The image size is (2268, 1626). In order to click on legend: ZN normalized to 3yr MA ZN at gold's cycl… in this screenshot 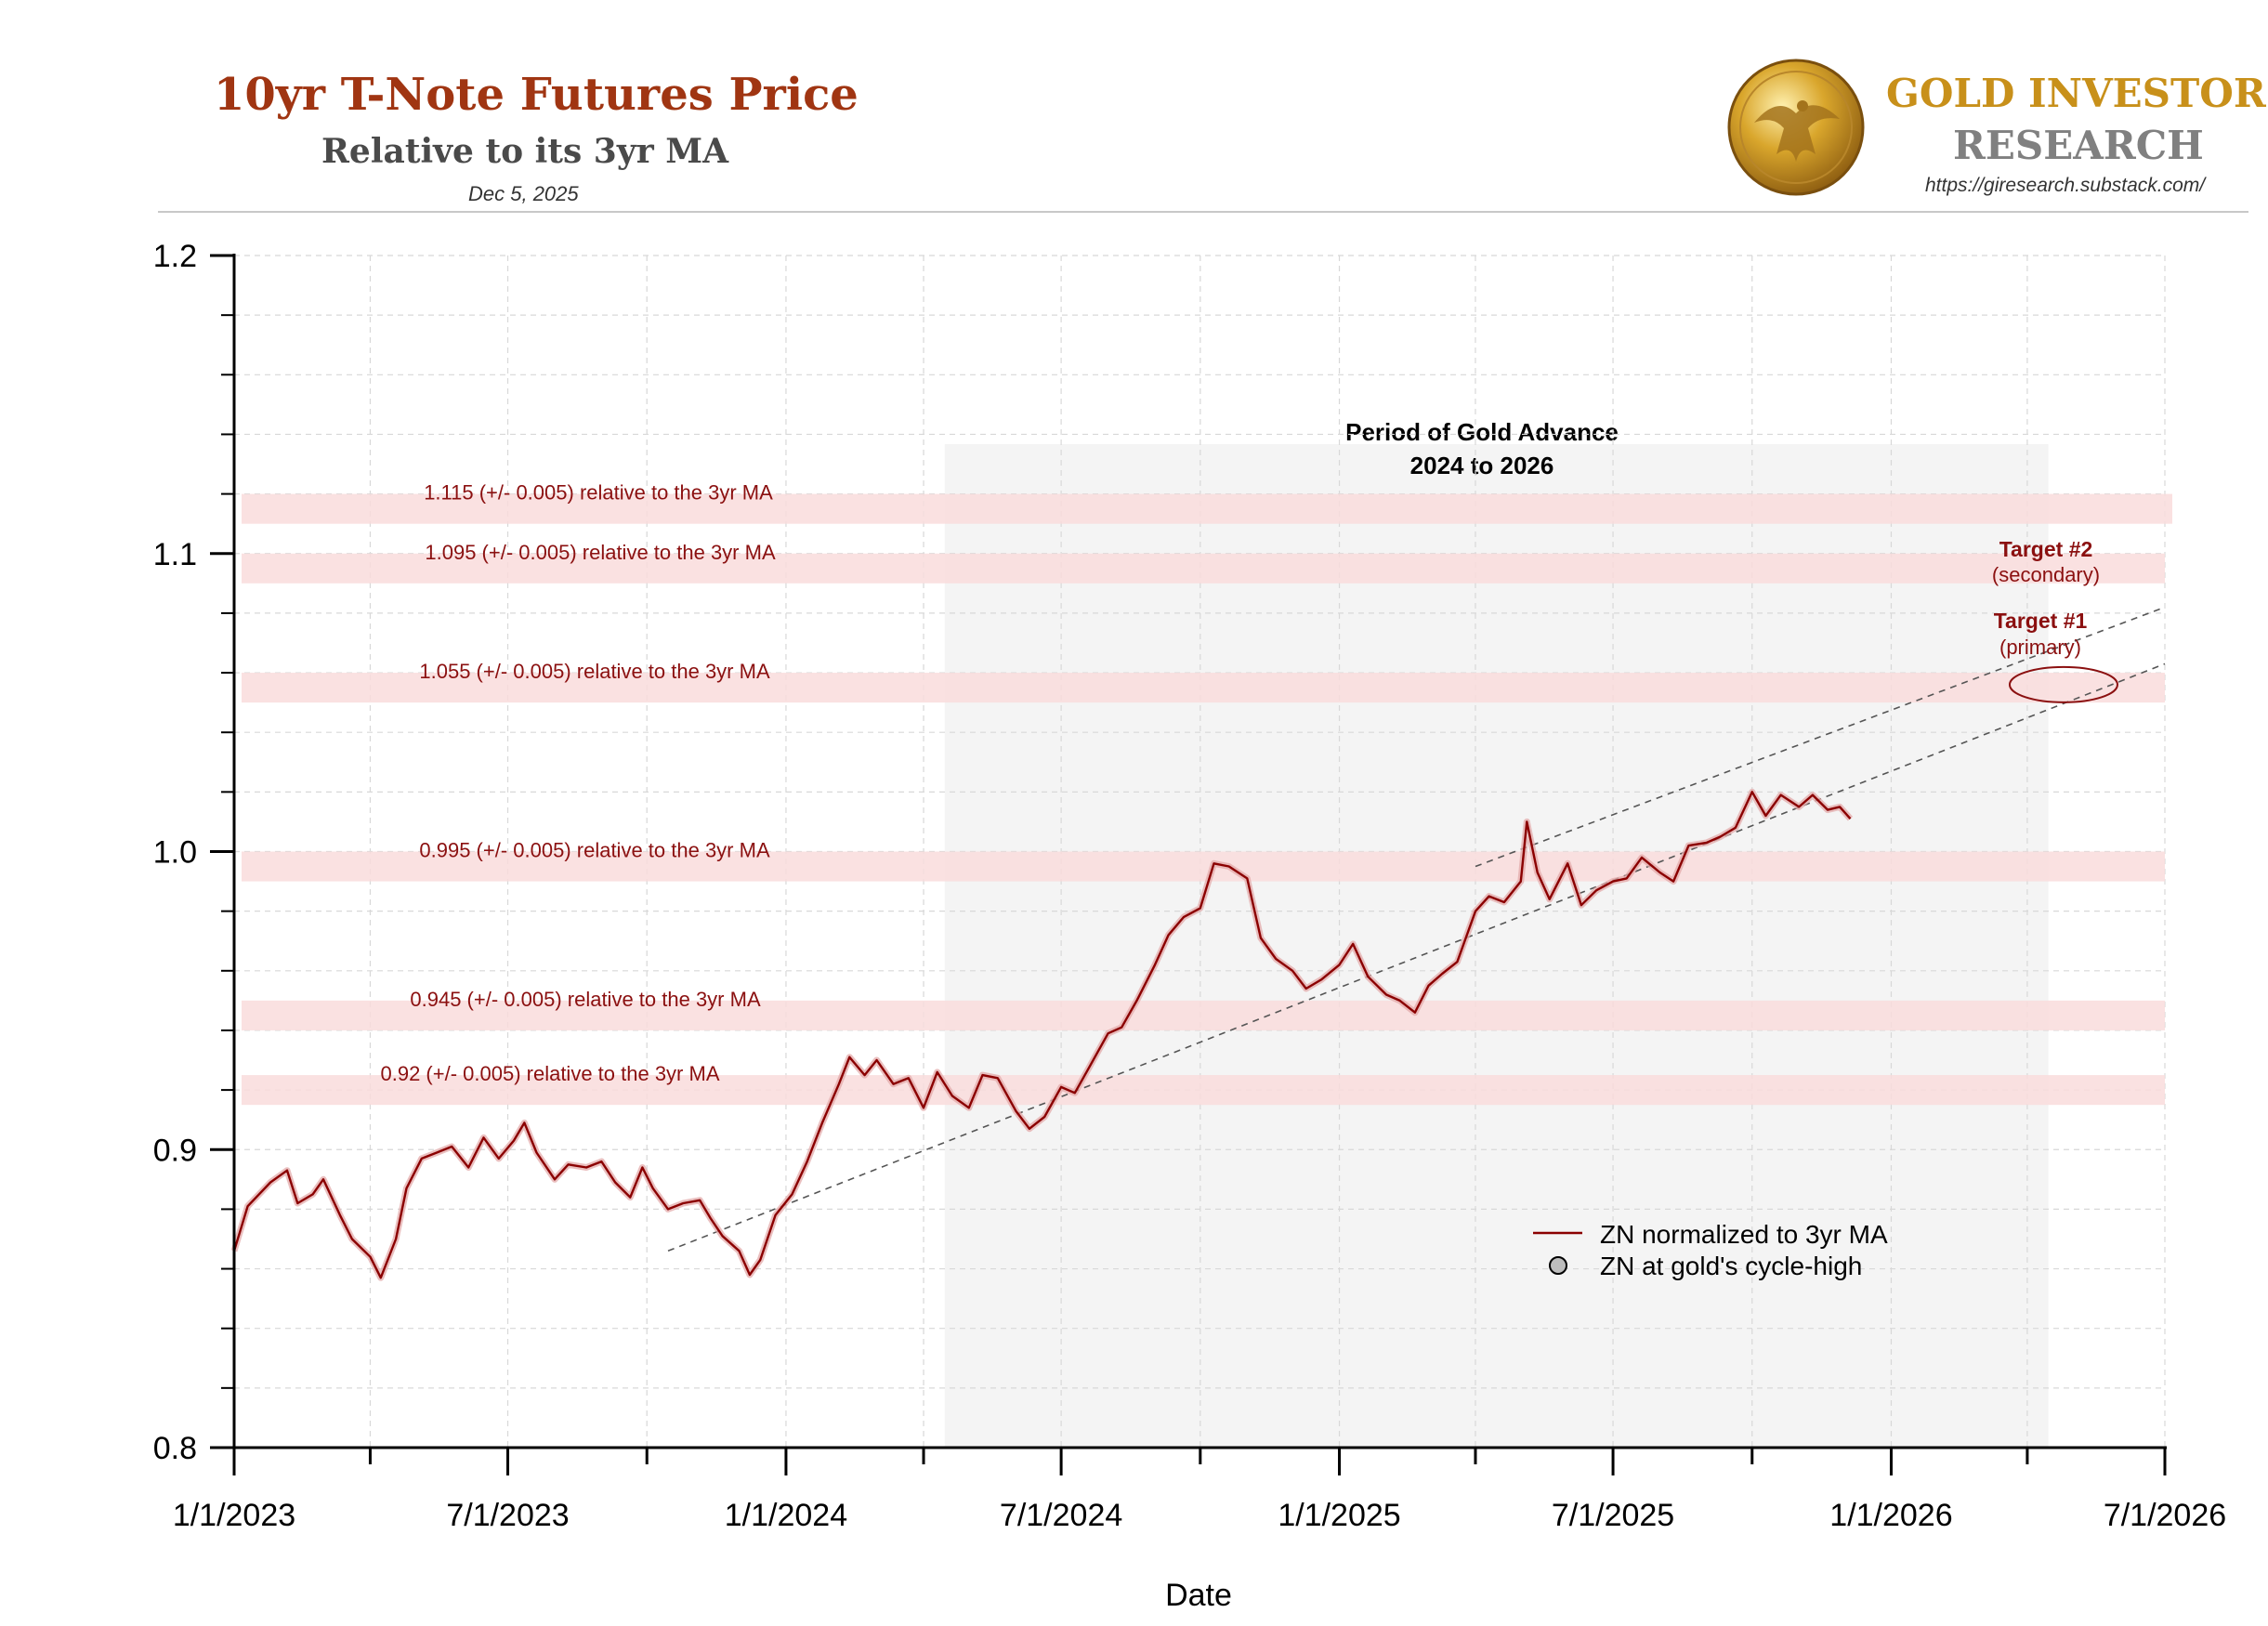, I will do `click(1710, 1250)`.